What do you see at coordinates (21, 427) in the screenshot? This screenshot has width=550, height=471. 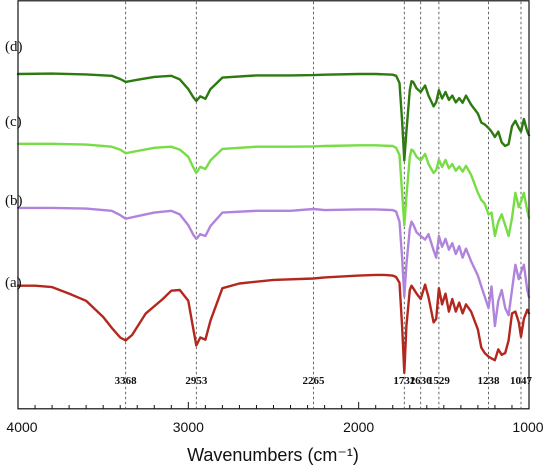 I see `x-tick-label-4000: 4000` at bounding box center [21, 427].